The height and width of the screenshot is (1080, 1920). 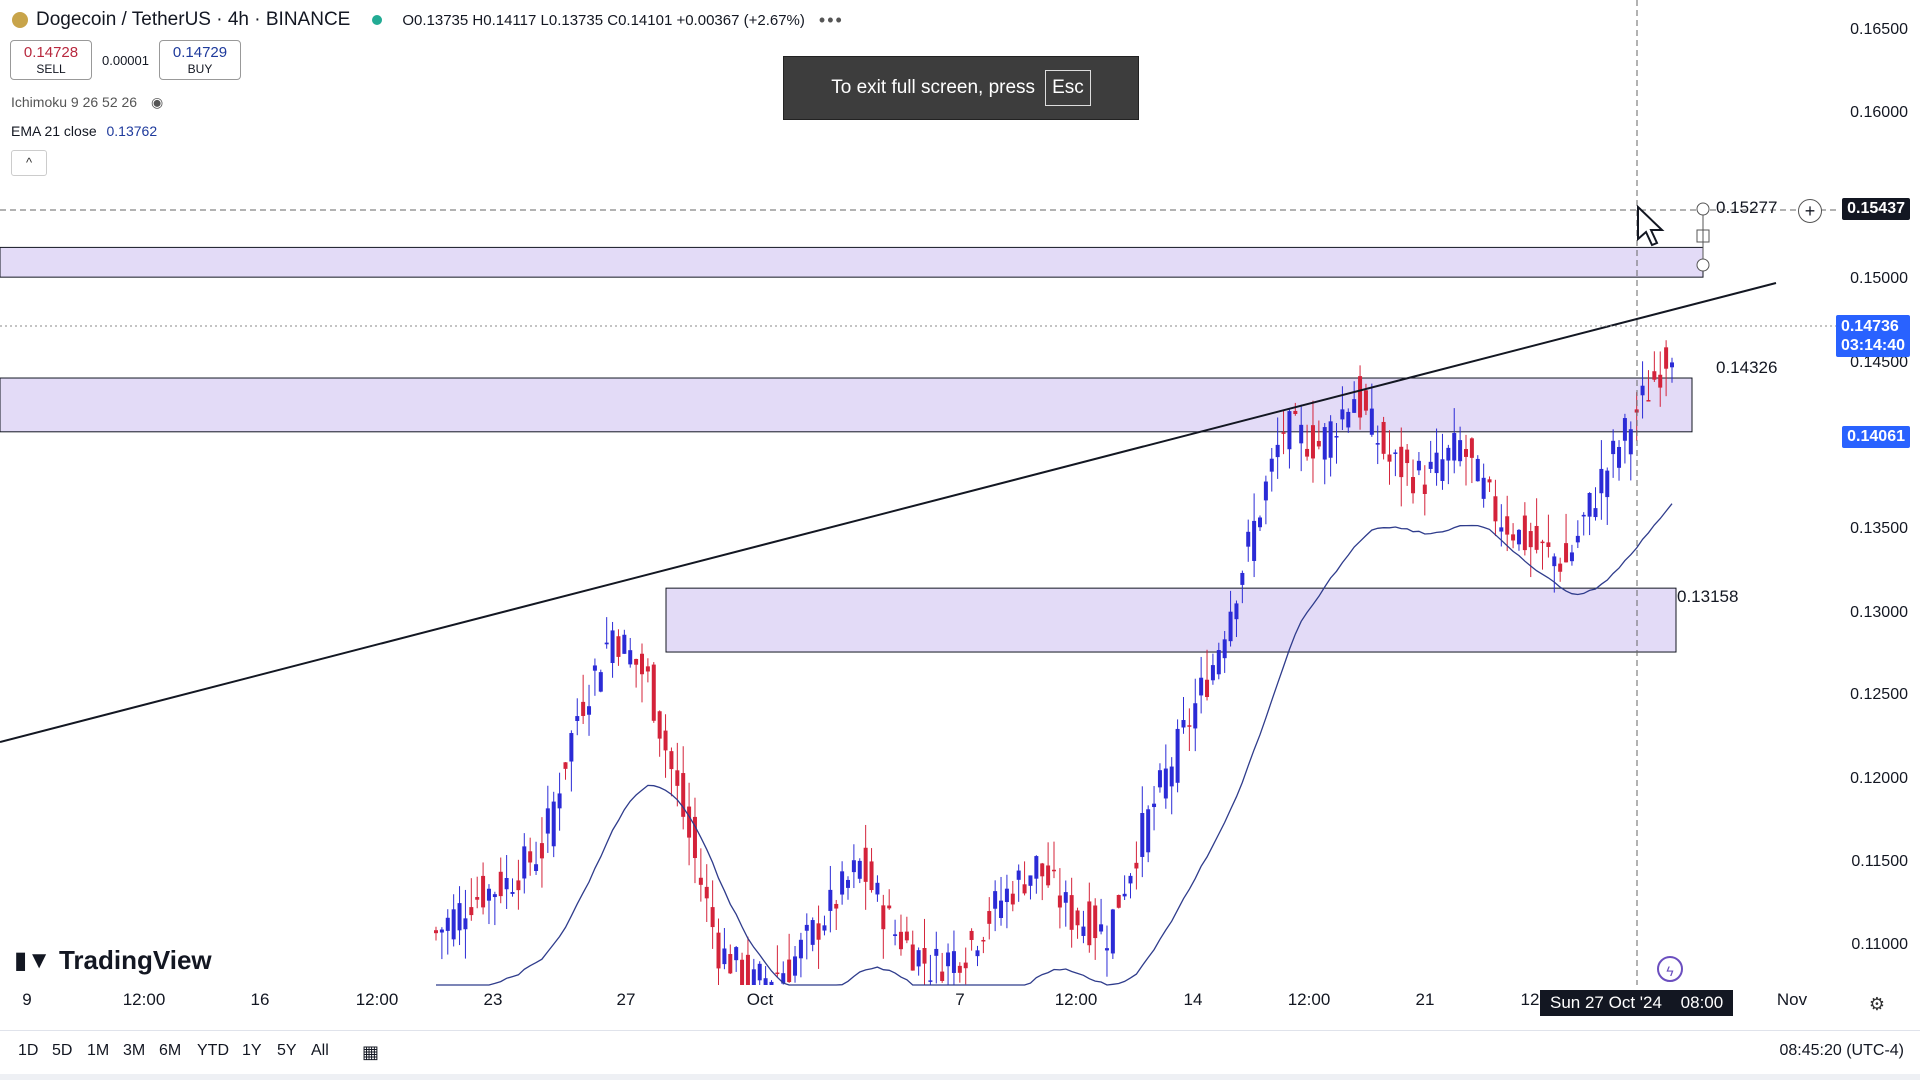 I want to click on add-alert-icon: +, so click(x=1810, y=211).